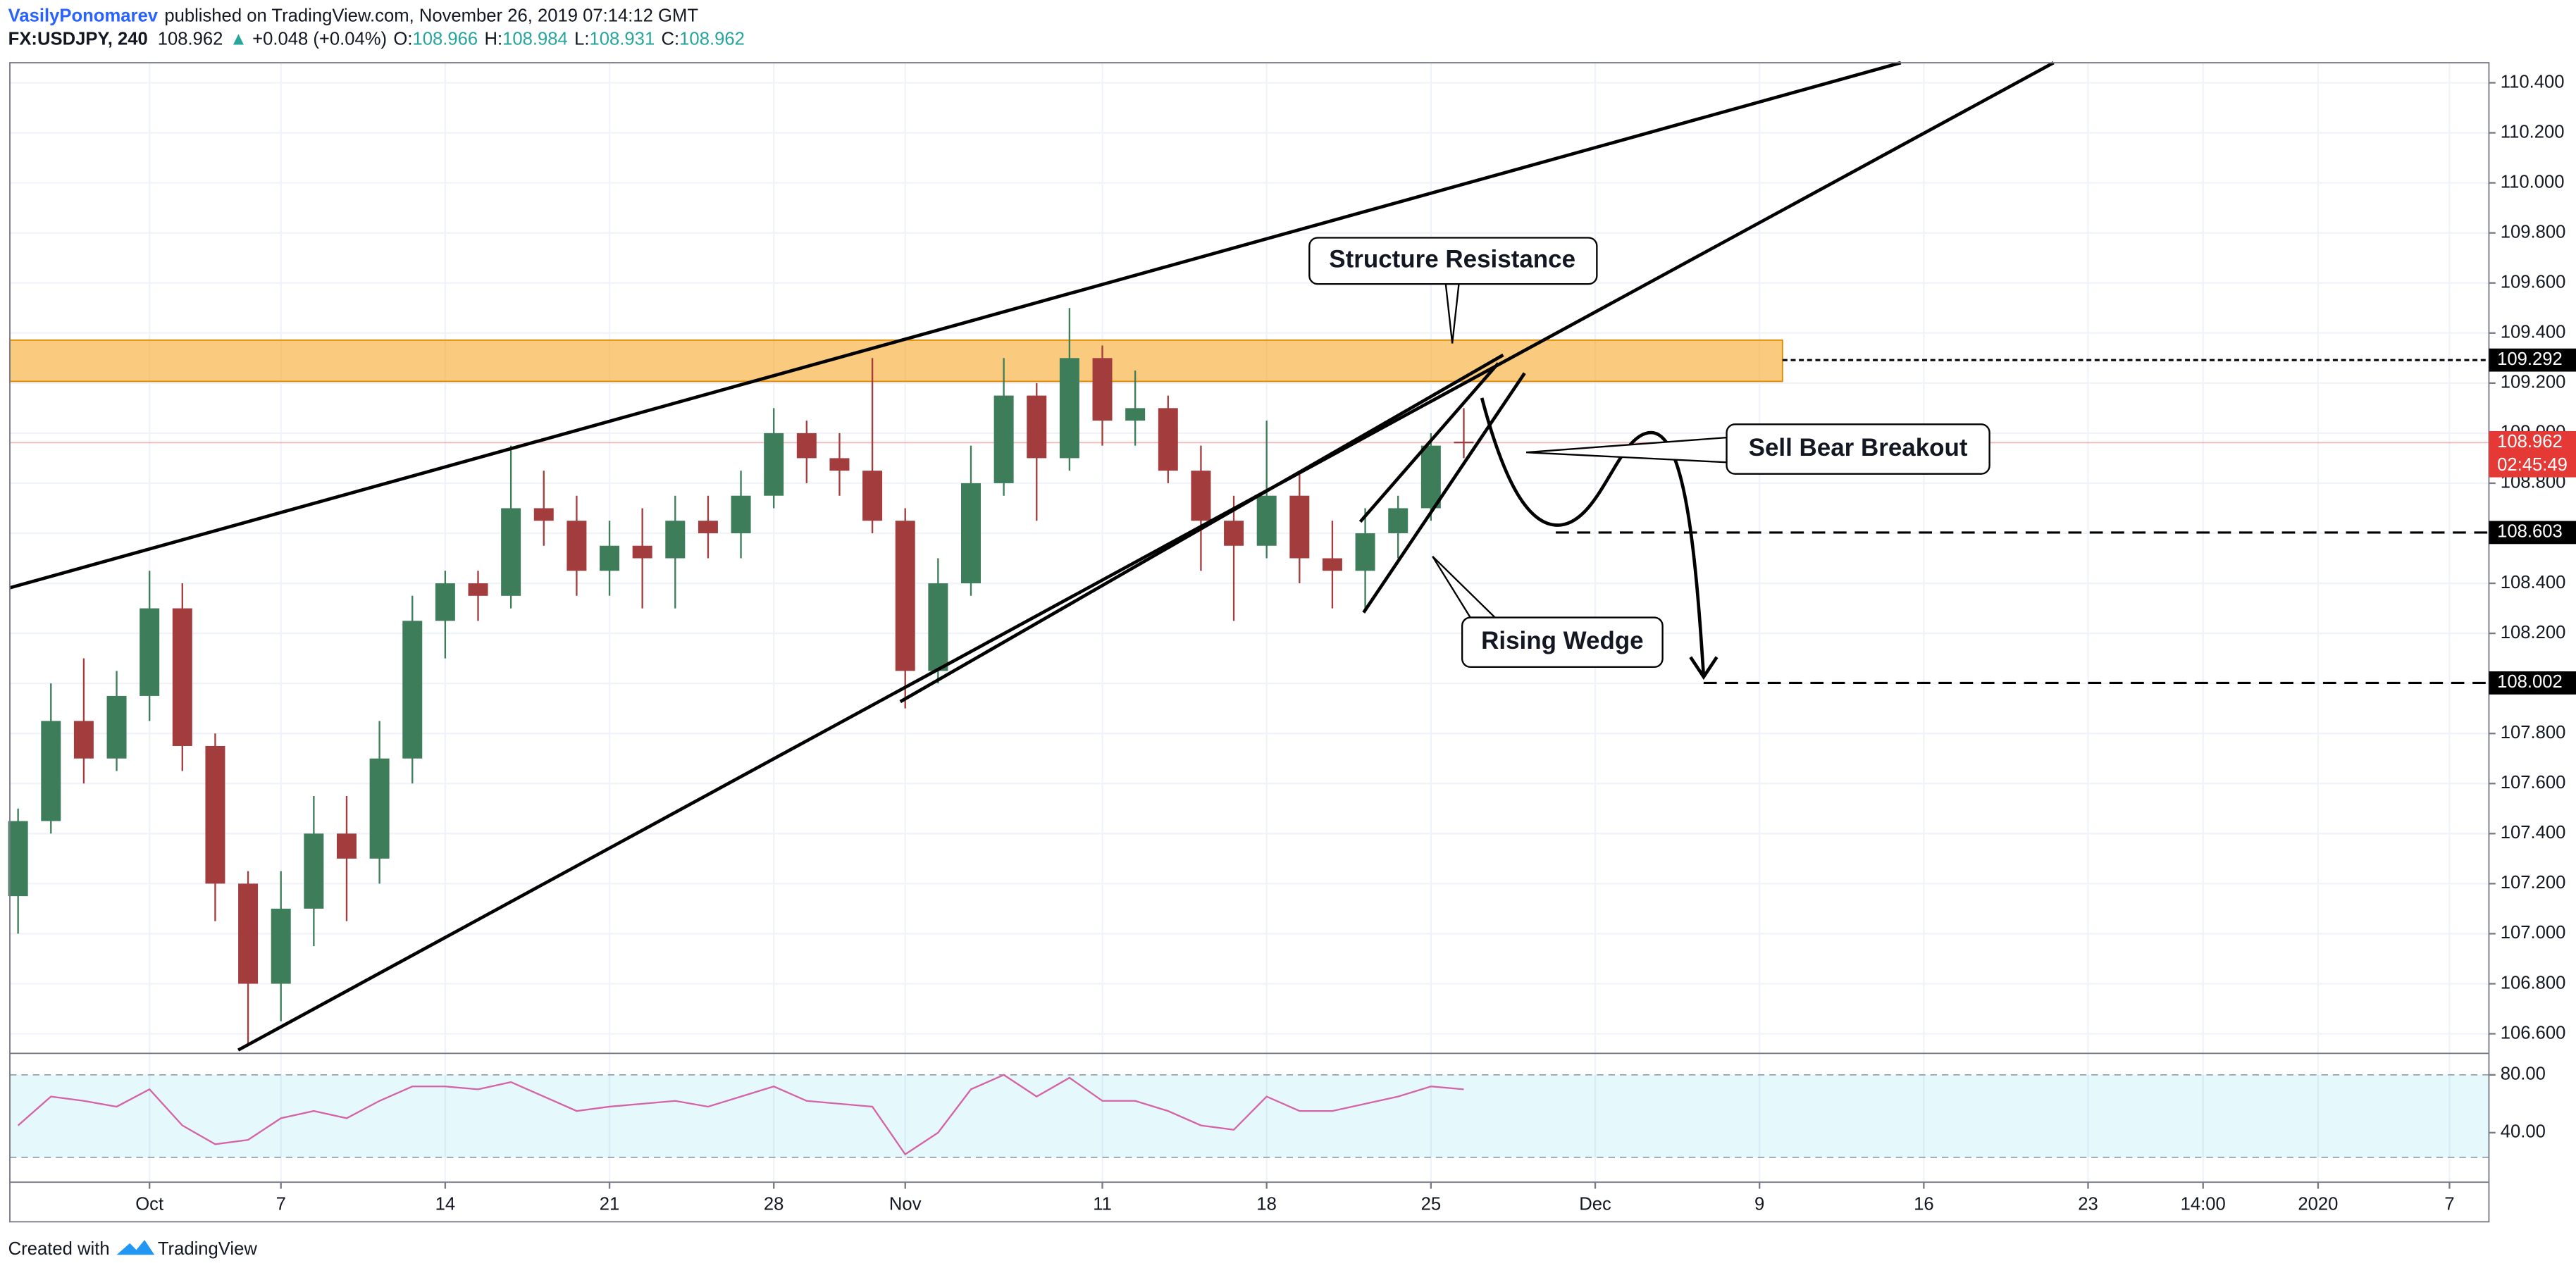  Describe the element at coordinates (2533, 382) in the screenshot. I see `y-tick-label: 109.200` at that location.